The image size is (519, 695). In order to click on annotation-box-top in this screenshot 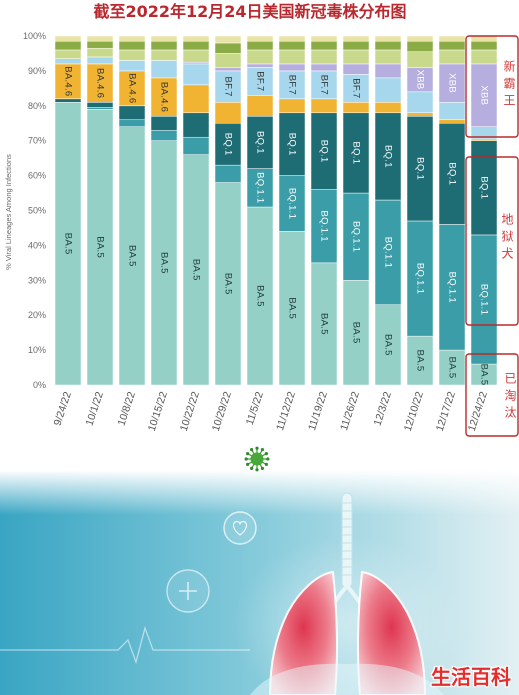, I will do `click(492, 86)`.